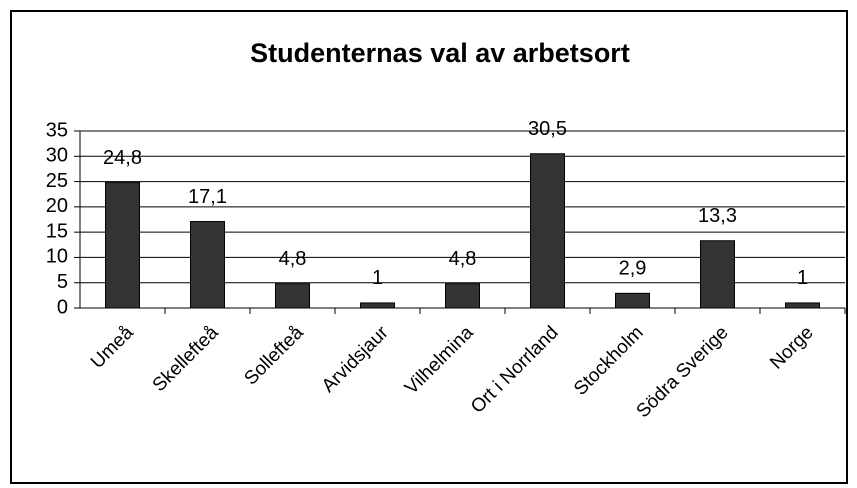 The width and height of the screenshot is (857, 488). What do you see at coordinates (122, 158) in the screenshot?
I see `value-label: 24,8` at bounding box center [122, 158].